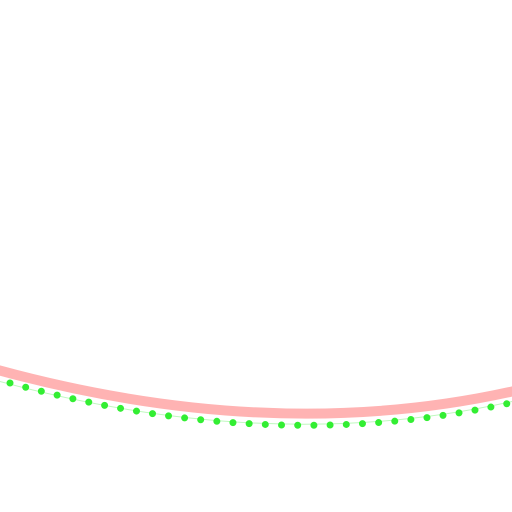 The width and height of the screenshot is (512, 512). I want to click on pink-curve, so click(256, 392).